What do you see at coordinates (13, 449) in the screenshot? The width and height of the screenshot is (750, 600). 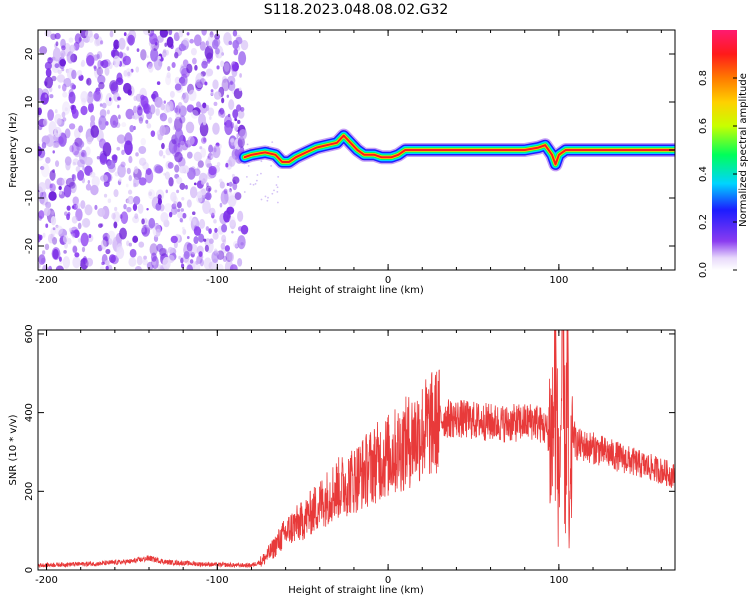 I see `y-axis-label-2: SNR (10 * v/v)` at bounding box center [13, 449].